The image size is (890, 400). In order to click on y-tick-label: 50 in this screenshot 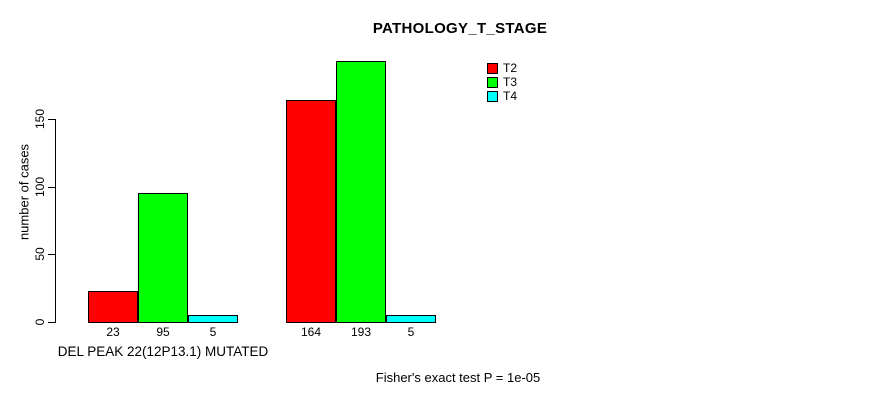, I will do `click(40, 254)`.